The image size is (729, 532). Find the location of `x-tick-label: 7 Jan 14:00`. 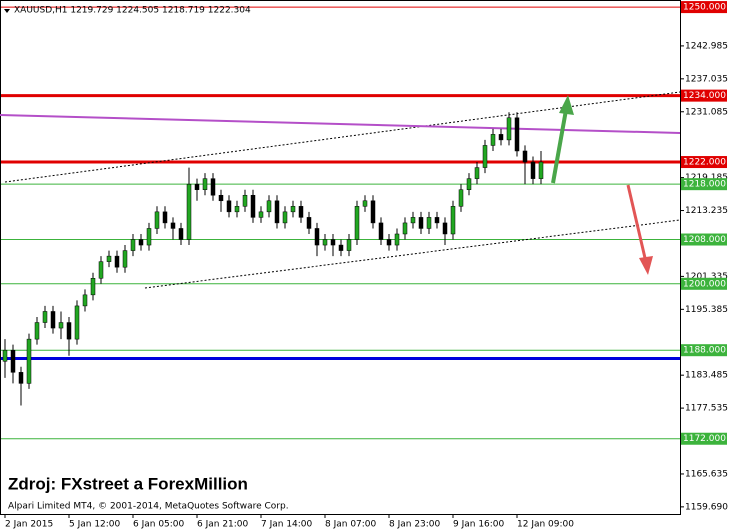

x-tick-label: 7 Jan 14:00 is located at coordinates (287, 525).